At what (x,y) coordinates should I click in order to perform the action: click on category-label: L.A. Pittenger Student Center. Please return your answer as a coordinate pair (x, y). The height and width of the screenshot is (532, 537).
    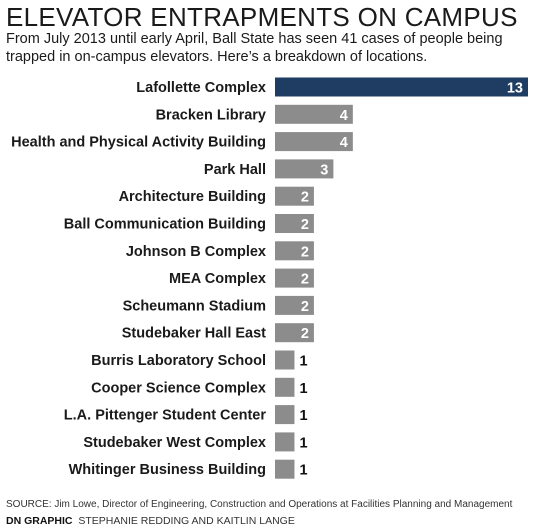
    Looking at the image, I should click on (165, 416).